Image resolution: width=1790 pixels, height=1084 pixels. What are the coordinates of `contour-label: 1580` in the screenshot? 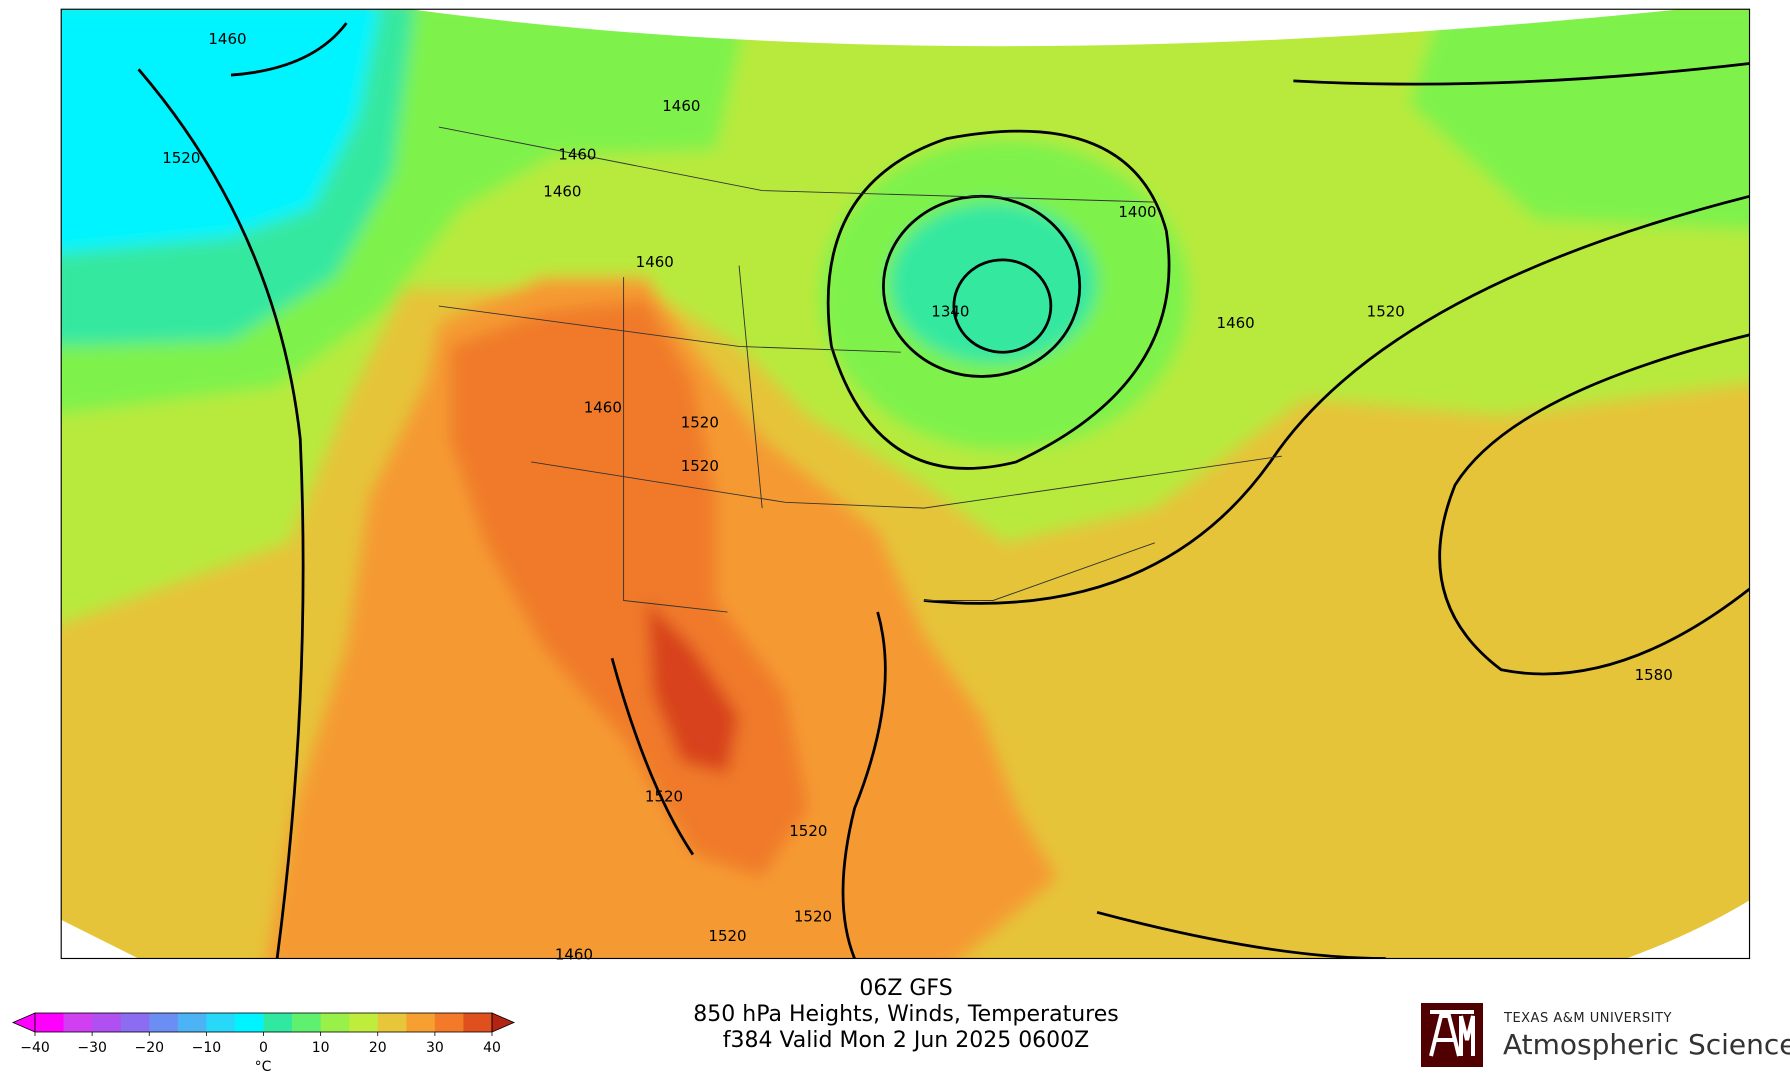 It's located at (1654, 675).